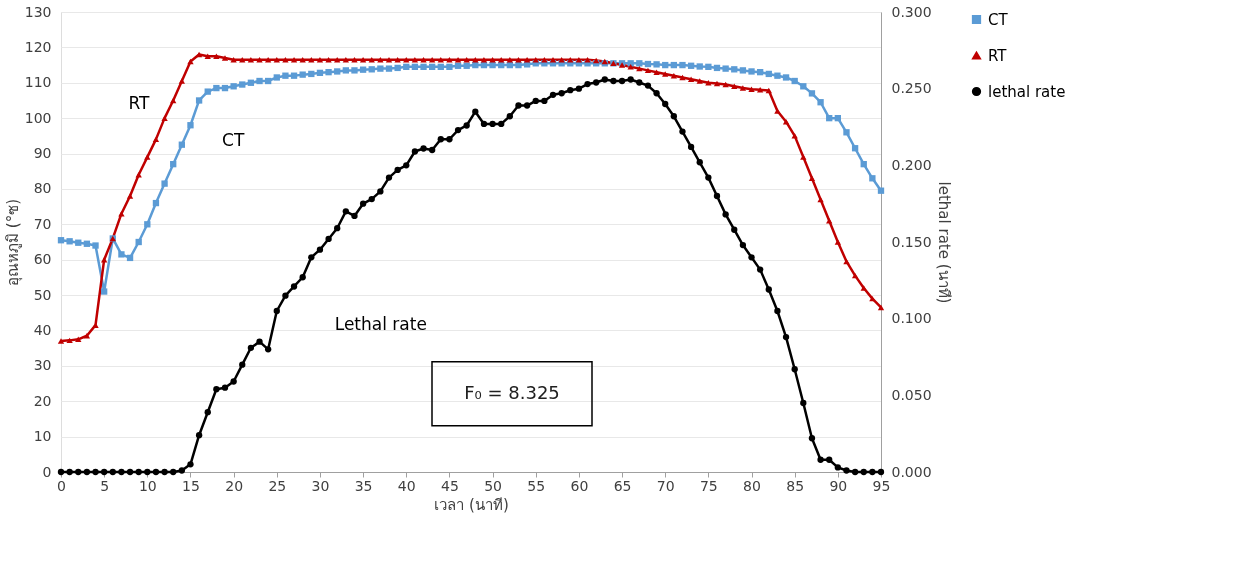  What do you see at coordinates (911, 88) in the screenshot?
I see `y2-tick-label: 0.250` at bounding box center [911, 88].